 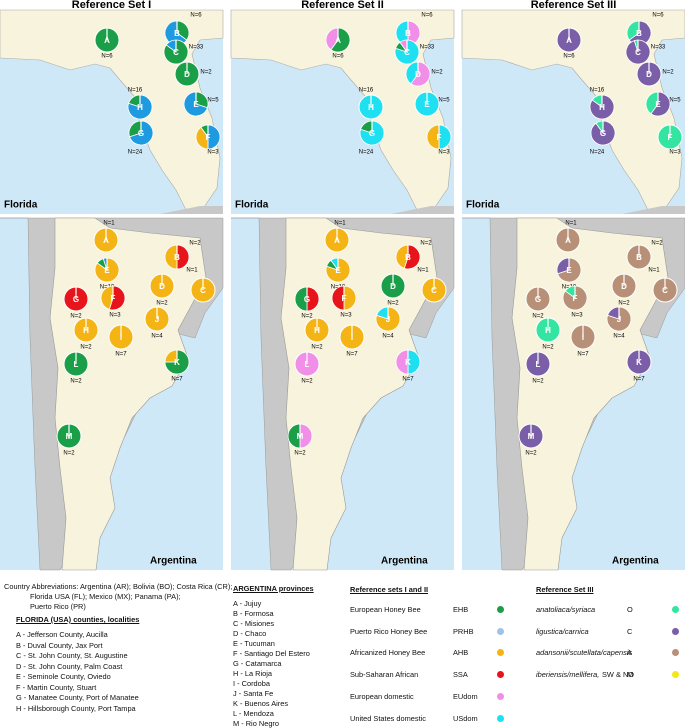 What do you see at coordinates (618, 675) in the screenshot?
I see `legend-note: SW & NO` at bounding box center [618, 675].